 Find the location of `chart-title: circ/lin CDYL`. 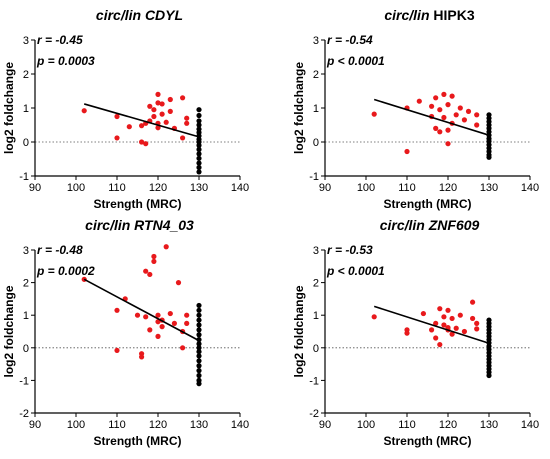

chart-title: circ/lin CDYL is located at coordinates (139, 15).